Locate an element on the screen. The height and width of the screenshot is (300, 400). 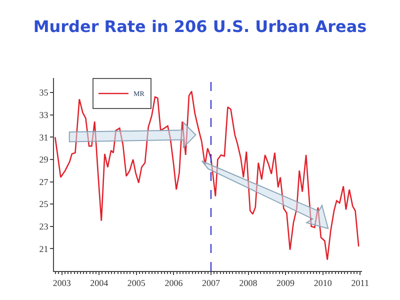
y-tick-label: 23 is located at coordinates (44, 227).